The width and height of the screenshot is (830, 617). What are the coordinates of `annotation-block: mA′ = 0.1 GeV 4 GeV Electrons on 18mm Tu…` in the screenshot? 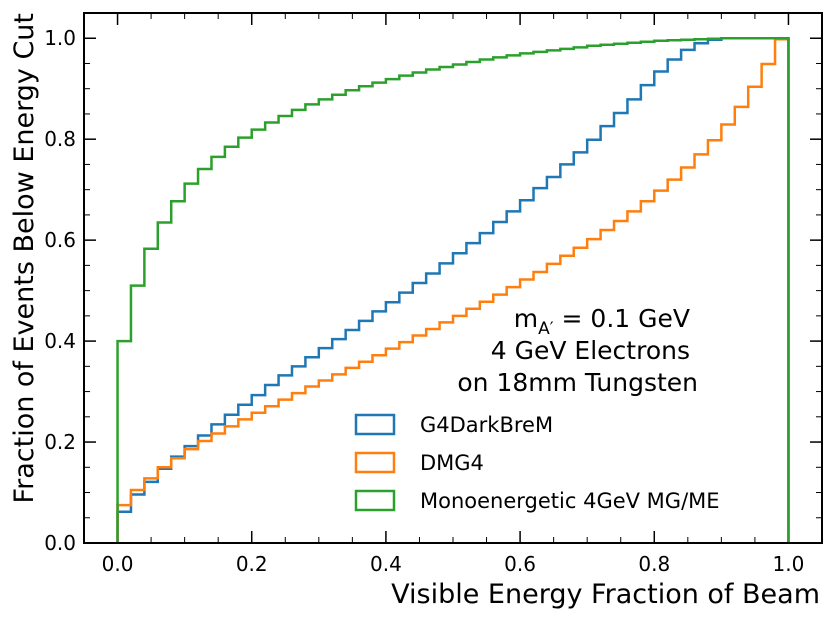 It's located at (577, 350).